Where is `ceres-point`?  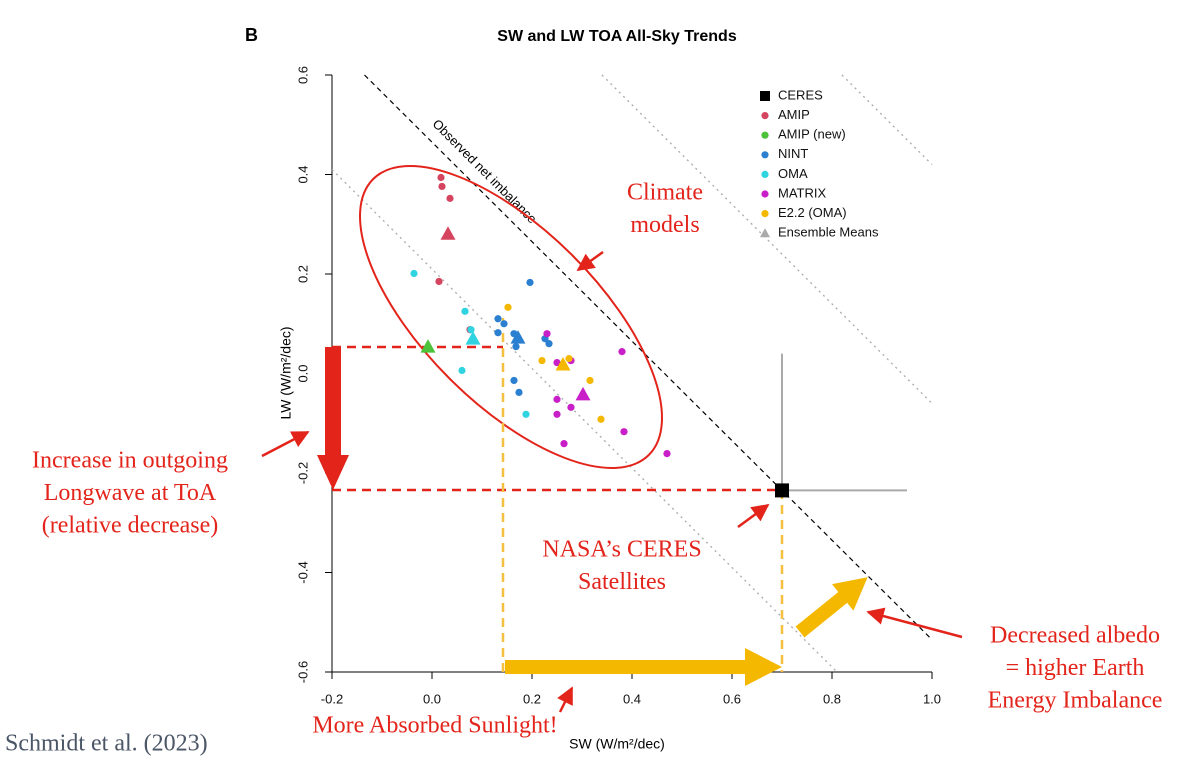
ceres-point is located at coordinates (782, 490).